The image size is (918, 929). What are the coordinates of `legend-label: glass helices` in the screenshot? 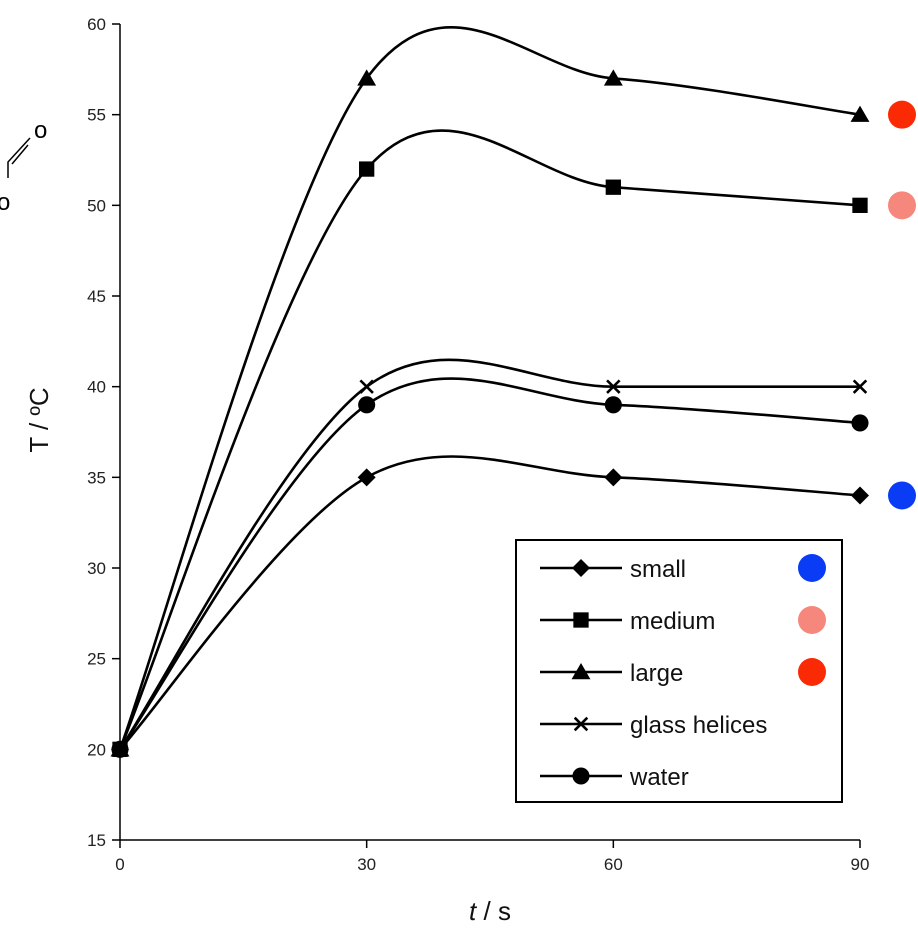 It's located at (698, 725).